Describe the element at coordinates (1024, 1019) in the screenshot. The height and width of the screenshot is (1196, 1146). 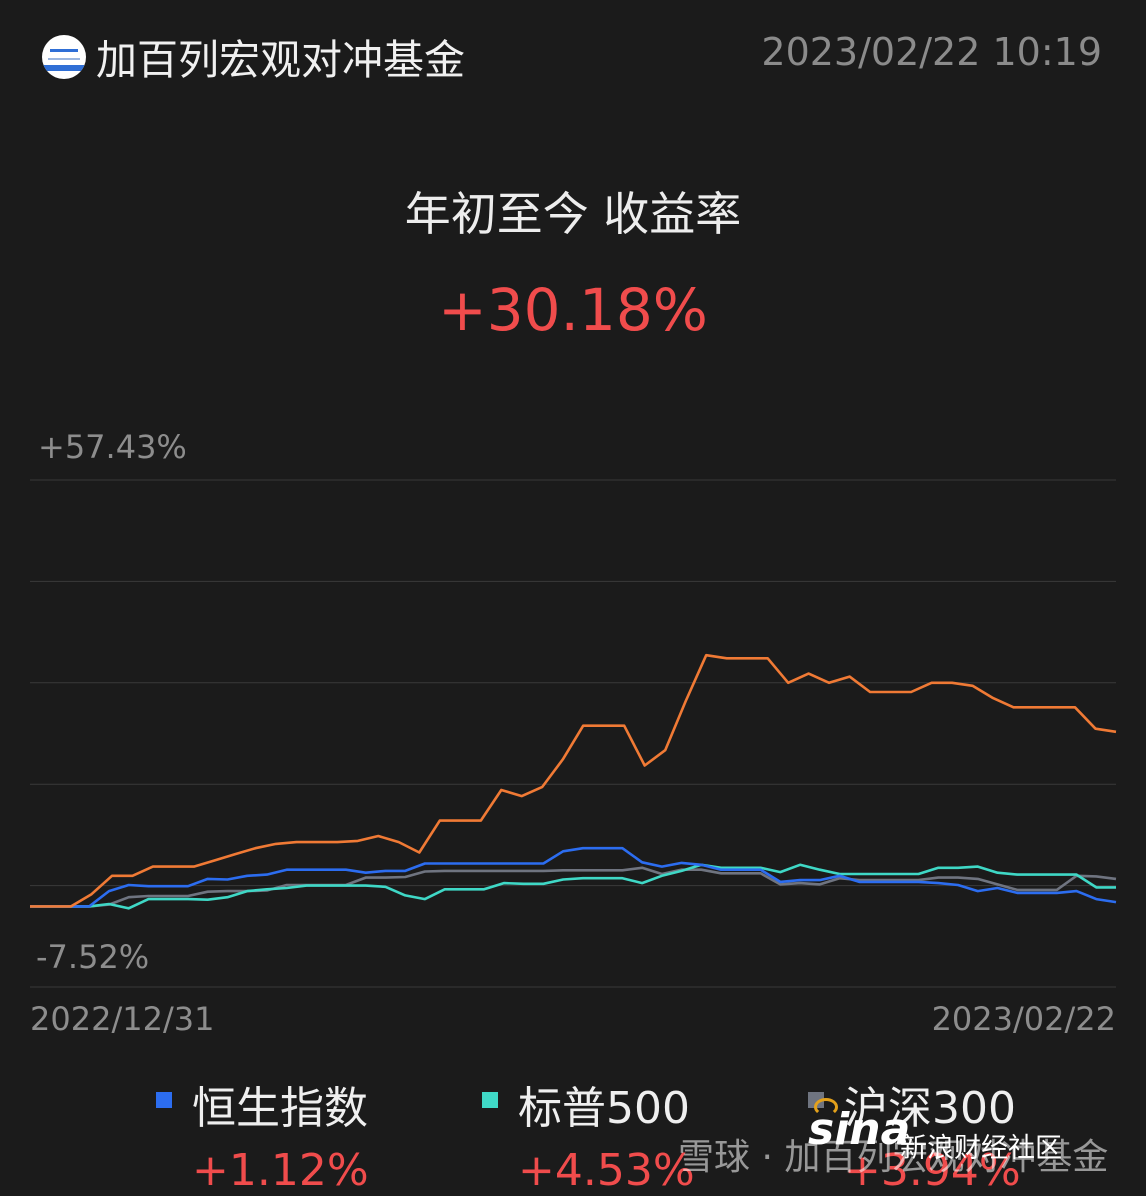
I see `x-axis-end-label: 2023/02/22` at that location.